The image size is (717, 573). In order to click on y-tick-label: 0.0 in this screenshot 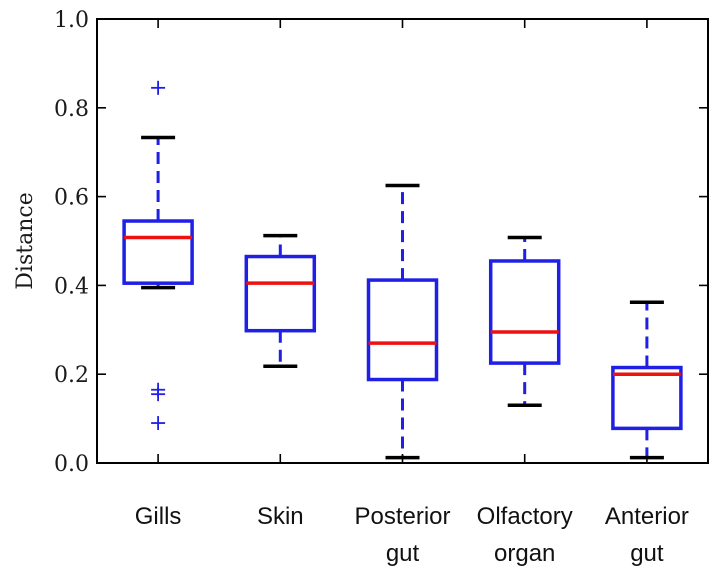, I will do `click(71, 464)`.